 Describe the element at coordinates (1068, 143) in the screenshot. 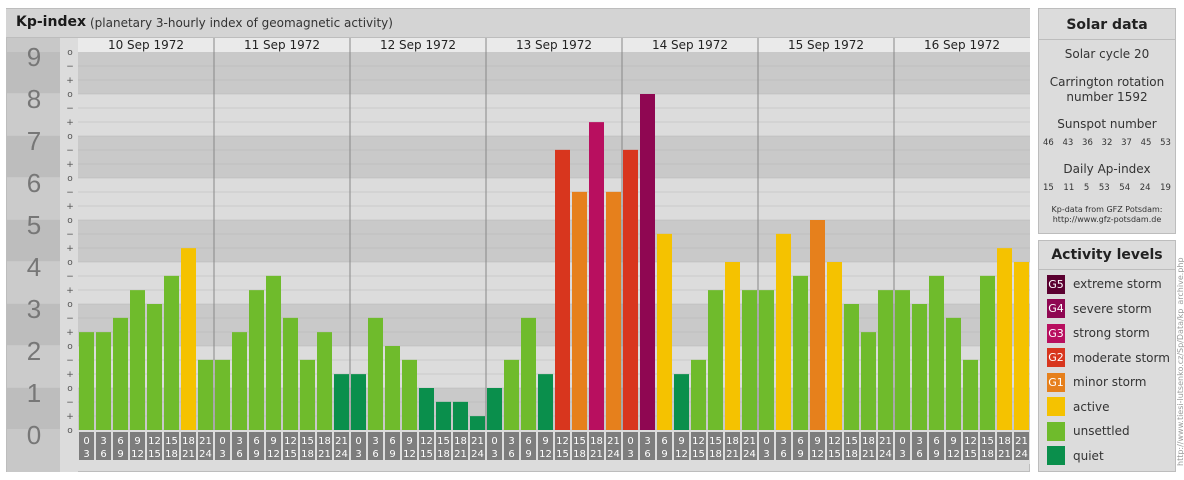

I see `sunspot-value: 43` at that location.